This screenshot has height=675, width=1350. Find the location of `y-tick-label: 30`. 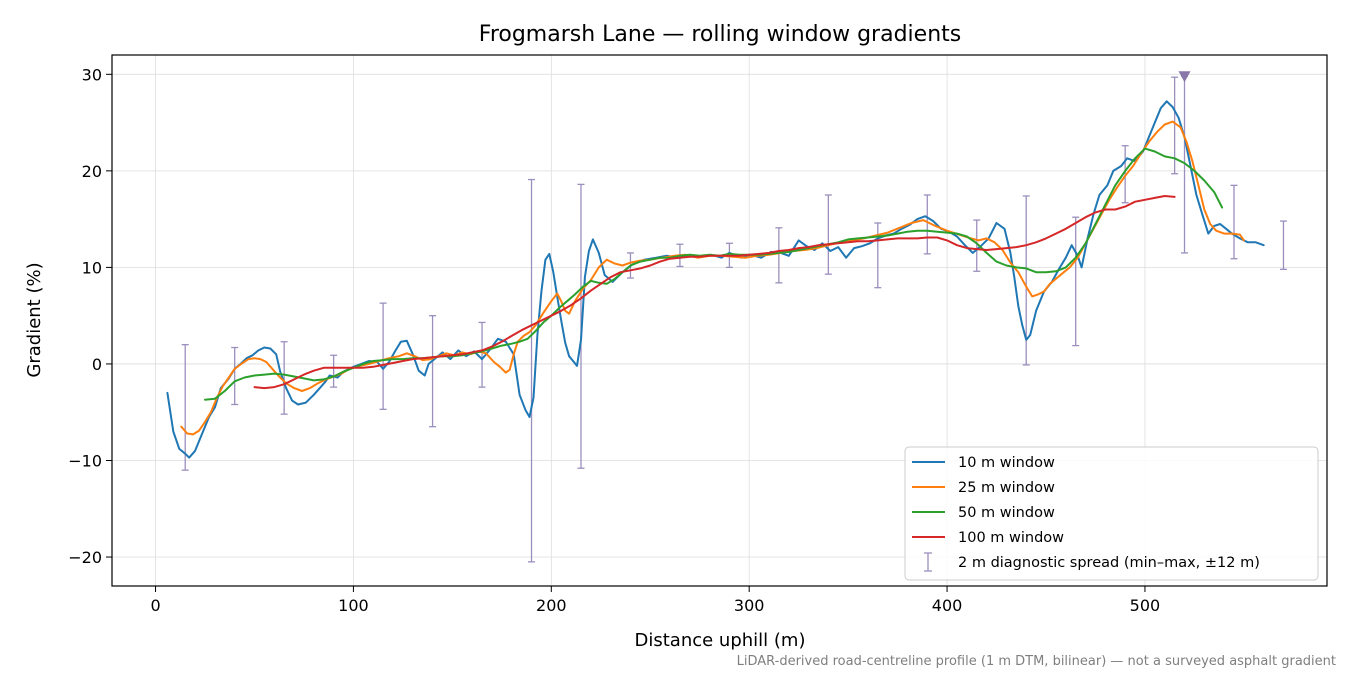

y-tick-label: 30 is located at coordinates (92, 74).